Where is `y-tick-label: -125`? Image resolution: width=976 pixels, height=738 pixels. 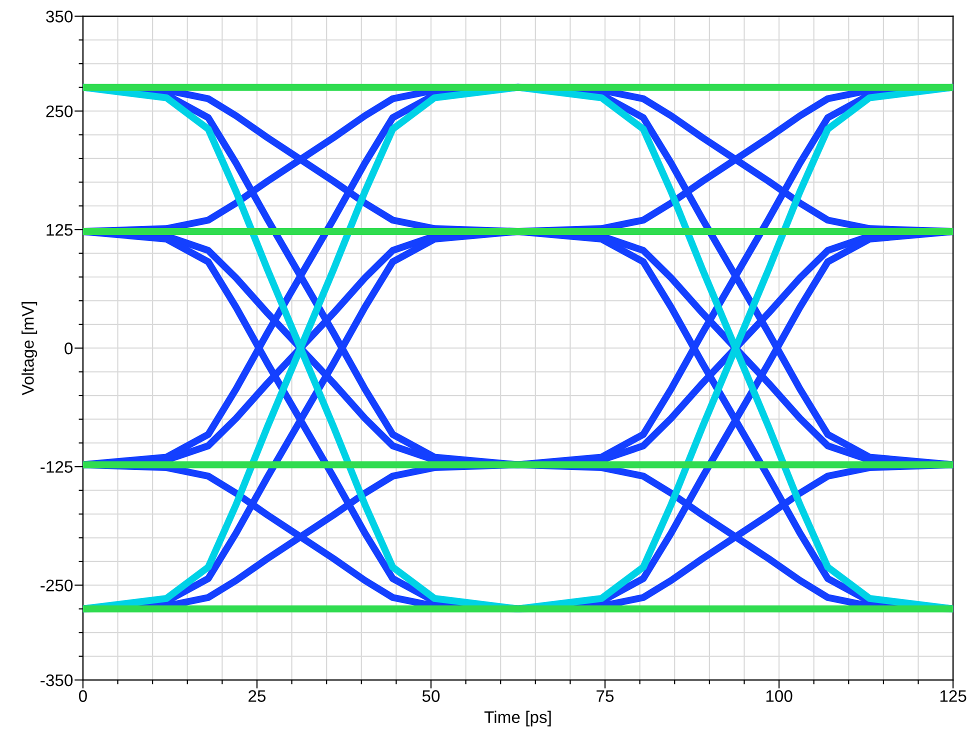 y-tick-label: -125 is located at coordinates (56, 467).